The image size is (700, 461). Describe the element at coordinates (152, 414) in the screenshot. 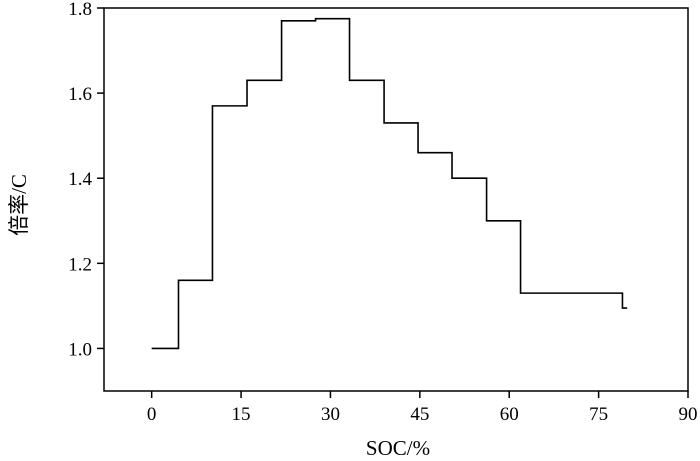

I see `x-tick-label: 0` at that location.